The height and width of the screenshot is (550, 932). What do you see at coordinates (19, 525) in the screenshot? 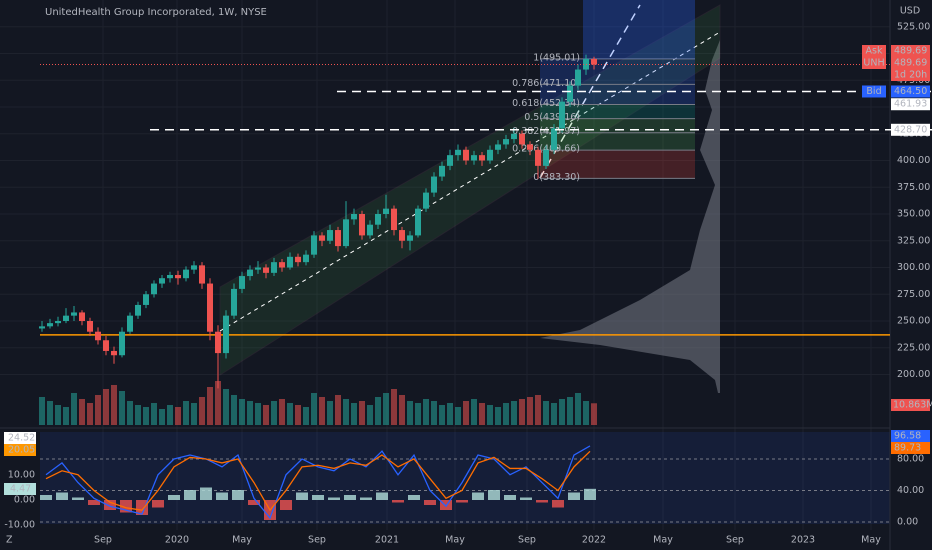
I see `y3-tick-label: -10.00` at bounding box center [19, 525].